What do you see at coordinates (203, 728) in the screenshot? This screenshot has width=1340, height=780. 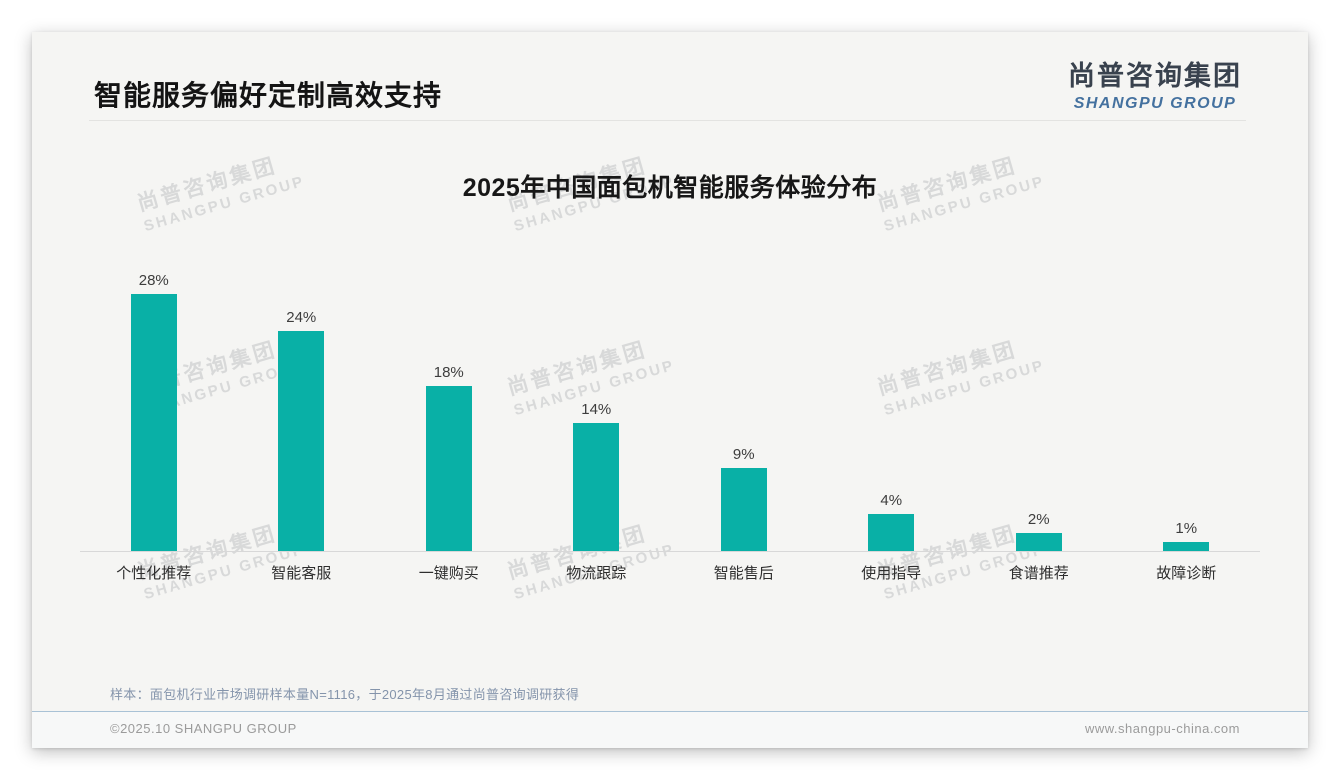 I see `copyright-text: ©2025.10 SHANGPU GROUP` at bounding box center [203, 728].